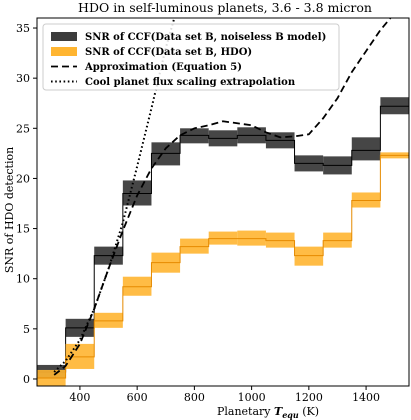  What do you see at coordinates (252, 397) in the screenshot?
I see `x-tick-label-1000: 1000` at bounding box center [252, 397].